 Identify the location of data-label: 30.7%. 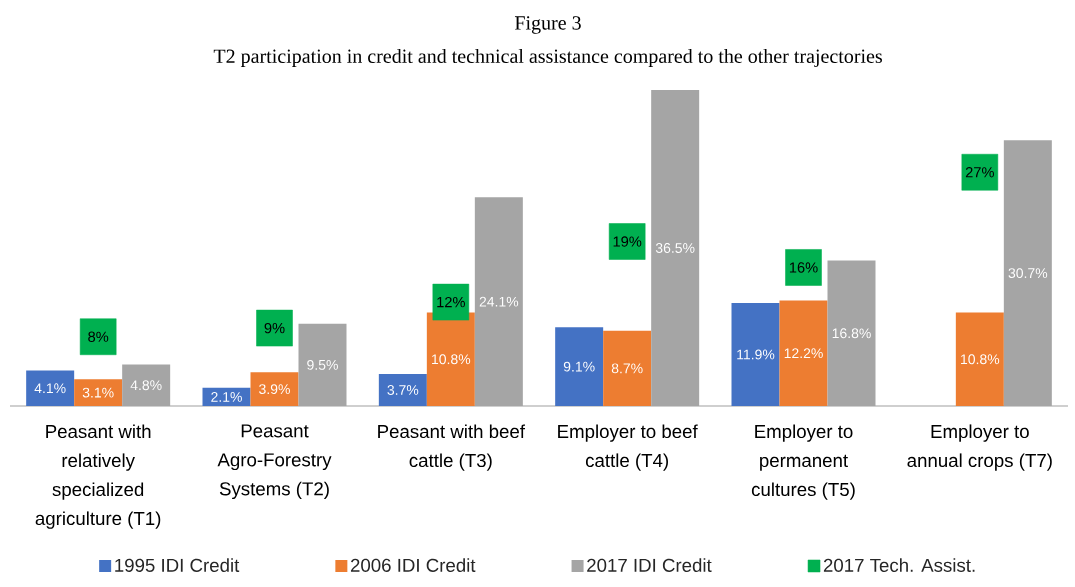
(1028, 273).